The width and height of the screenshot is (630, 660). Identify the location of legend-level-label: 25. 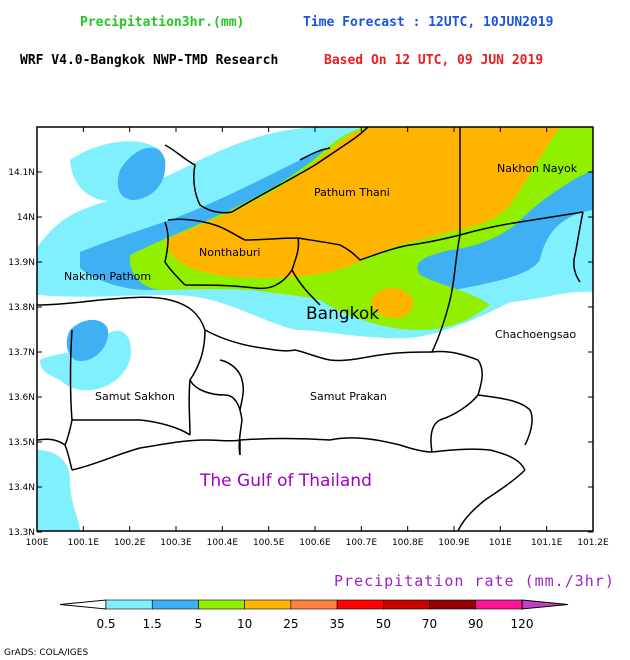
(290, 624).